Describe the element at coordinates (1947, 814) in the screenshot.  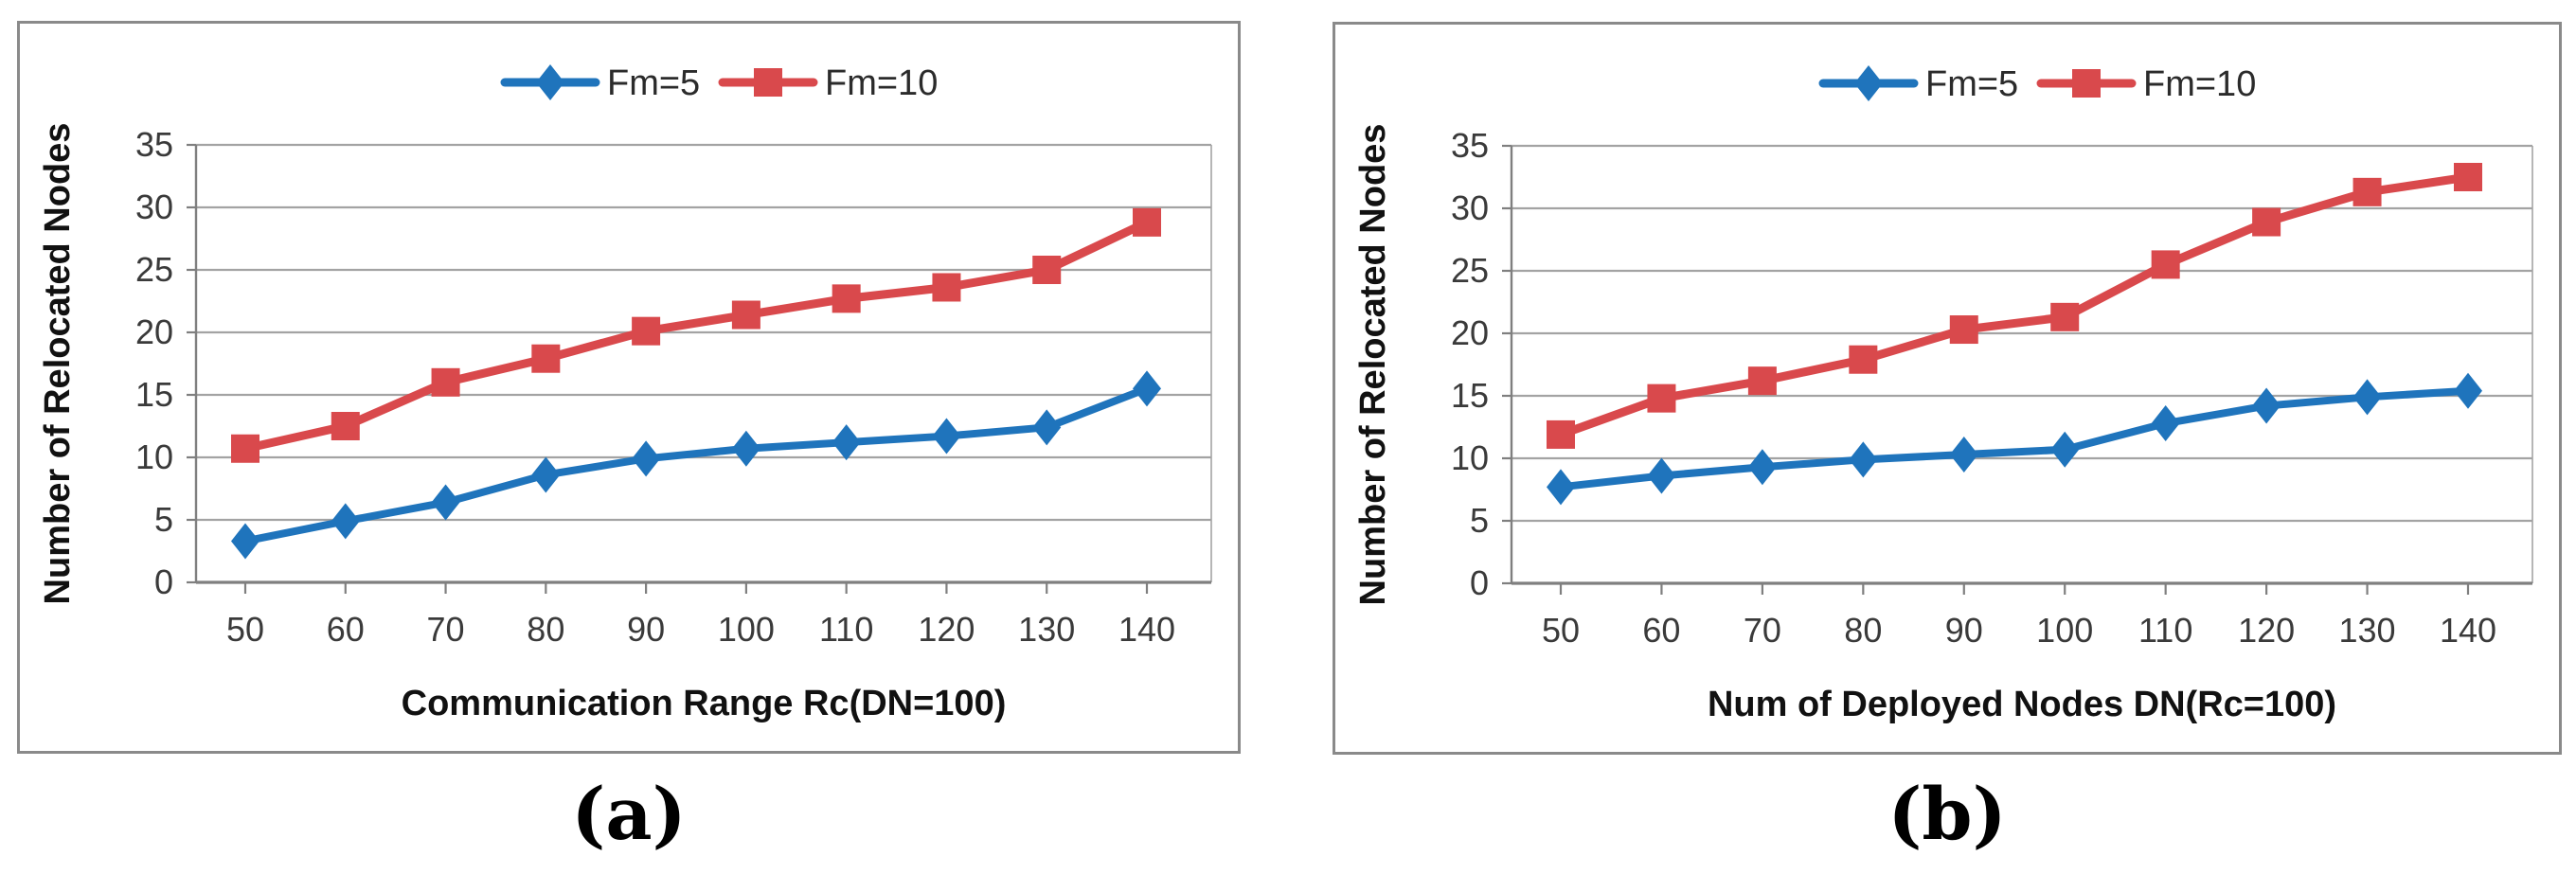
I see `figure-caption-b: (b)` at that location.